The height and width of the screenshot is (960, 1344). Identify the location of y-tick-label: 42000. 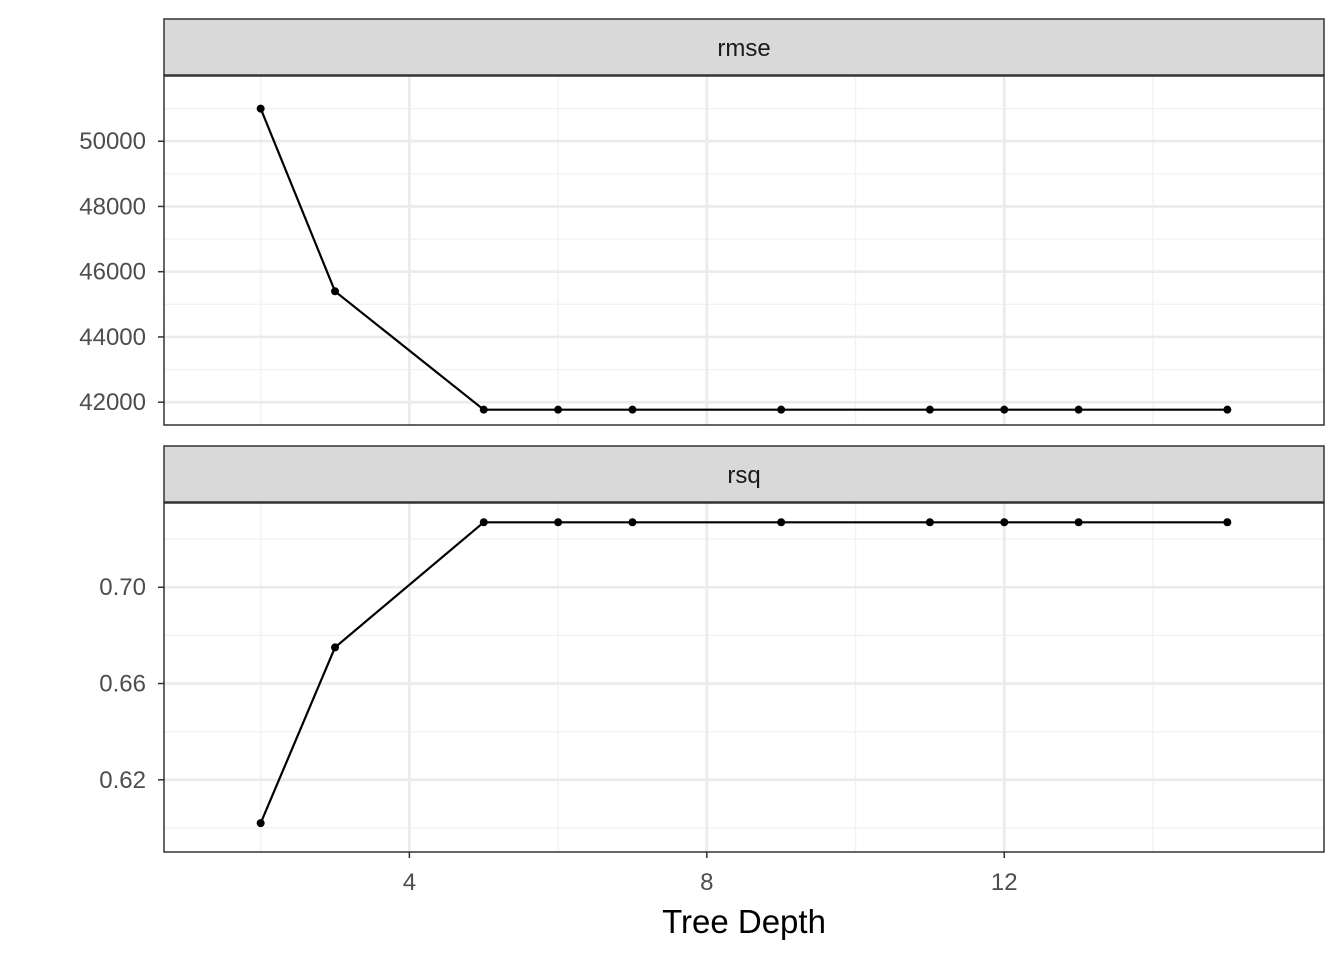
(112, 402).